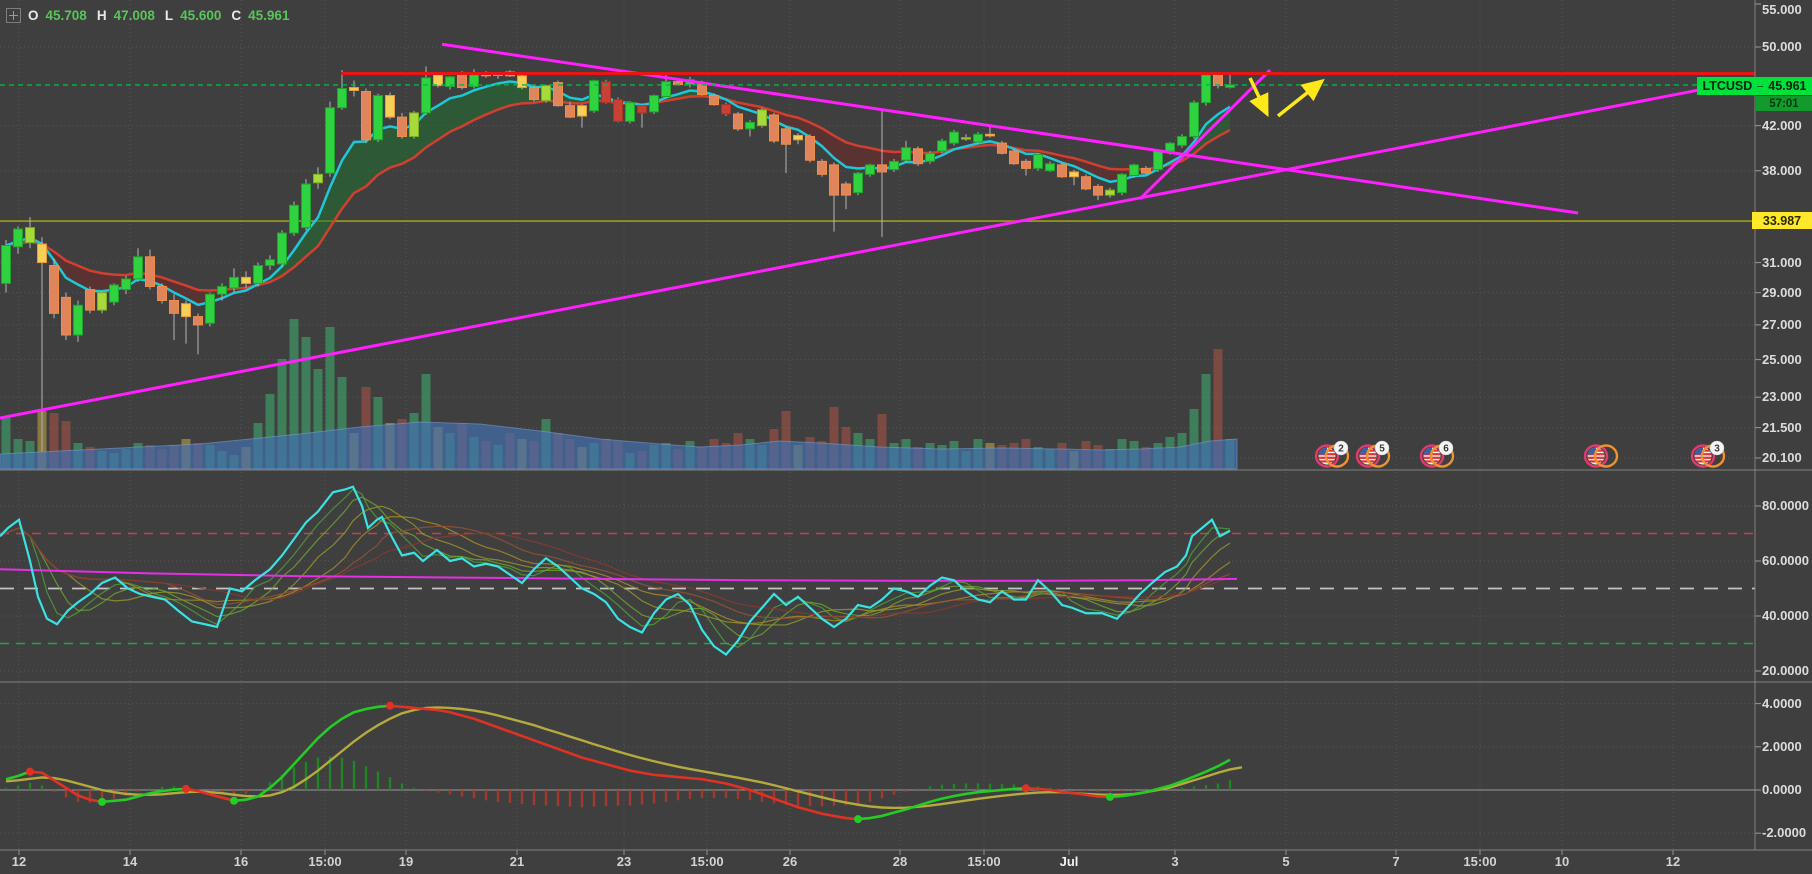 Image resolution: width=1812 pixels, height=874 pixels. Describe the element at coordinates (900, 861) in the screenshot. I see `time-tick-28: 28` at that location.